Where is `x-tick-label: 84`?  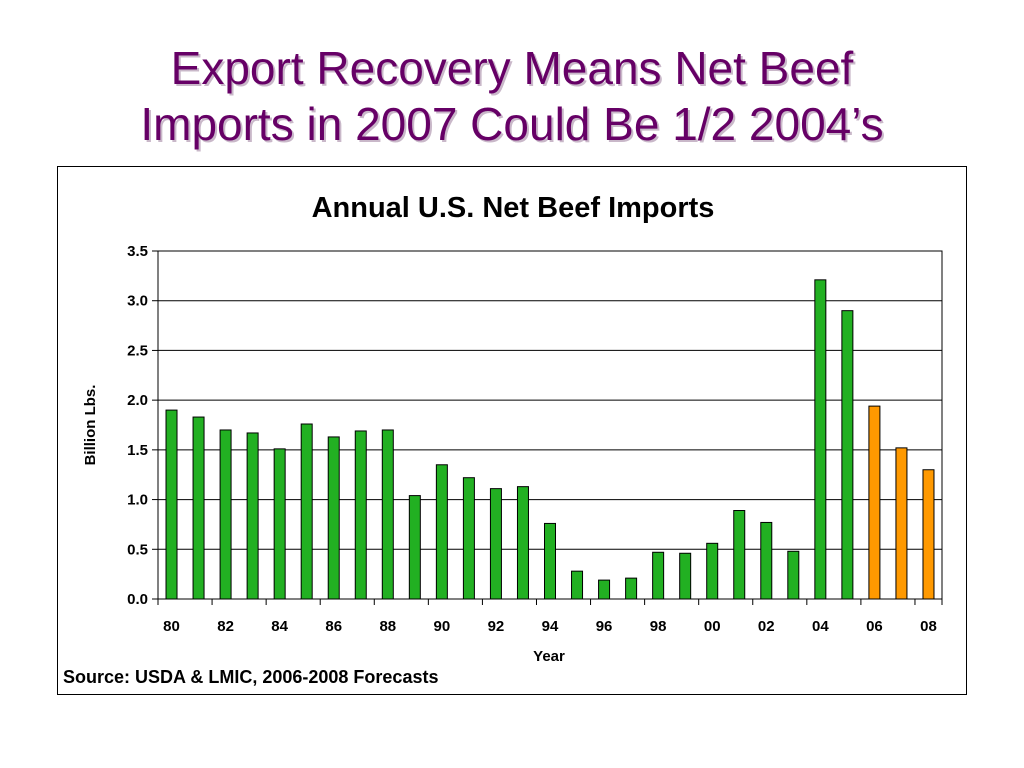 x-tick-label: 84 is located at coordinates (279, 626).